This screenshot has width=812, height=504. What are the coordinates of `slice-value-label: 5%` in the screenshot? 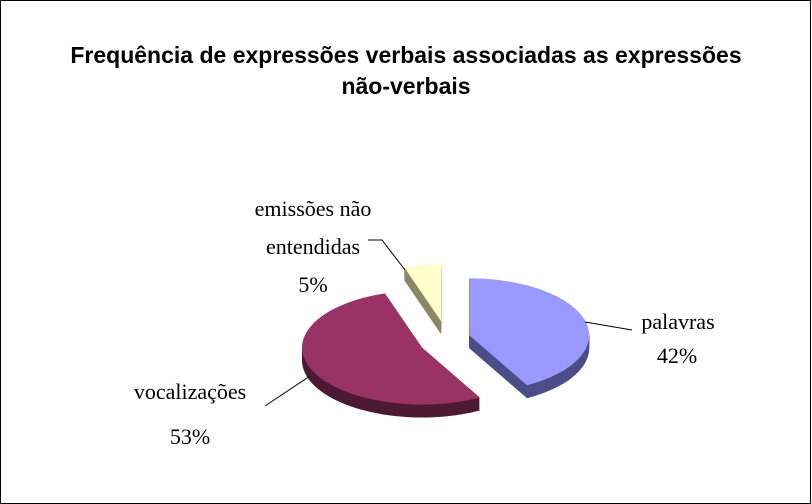 It's located at (313, 284).